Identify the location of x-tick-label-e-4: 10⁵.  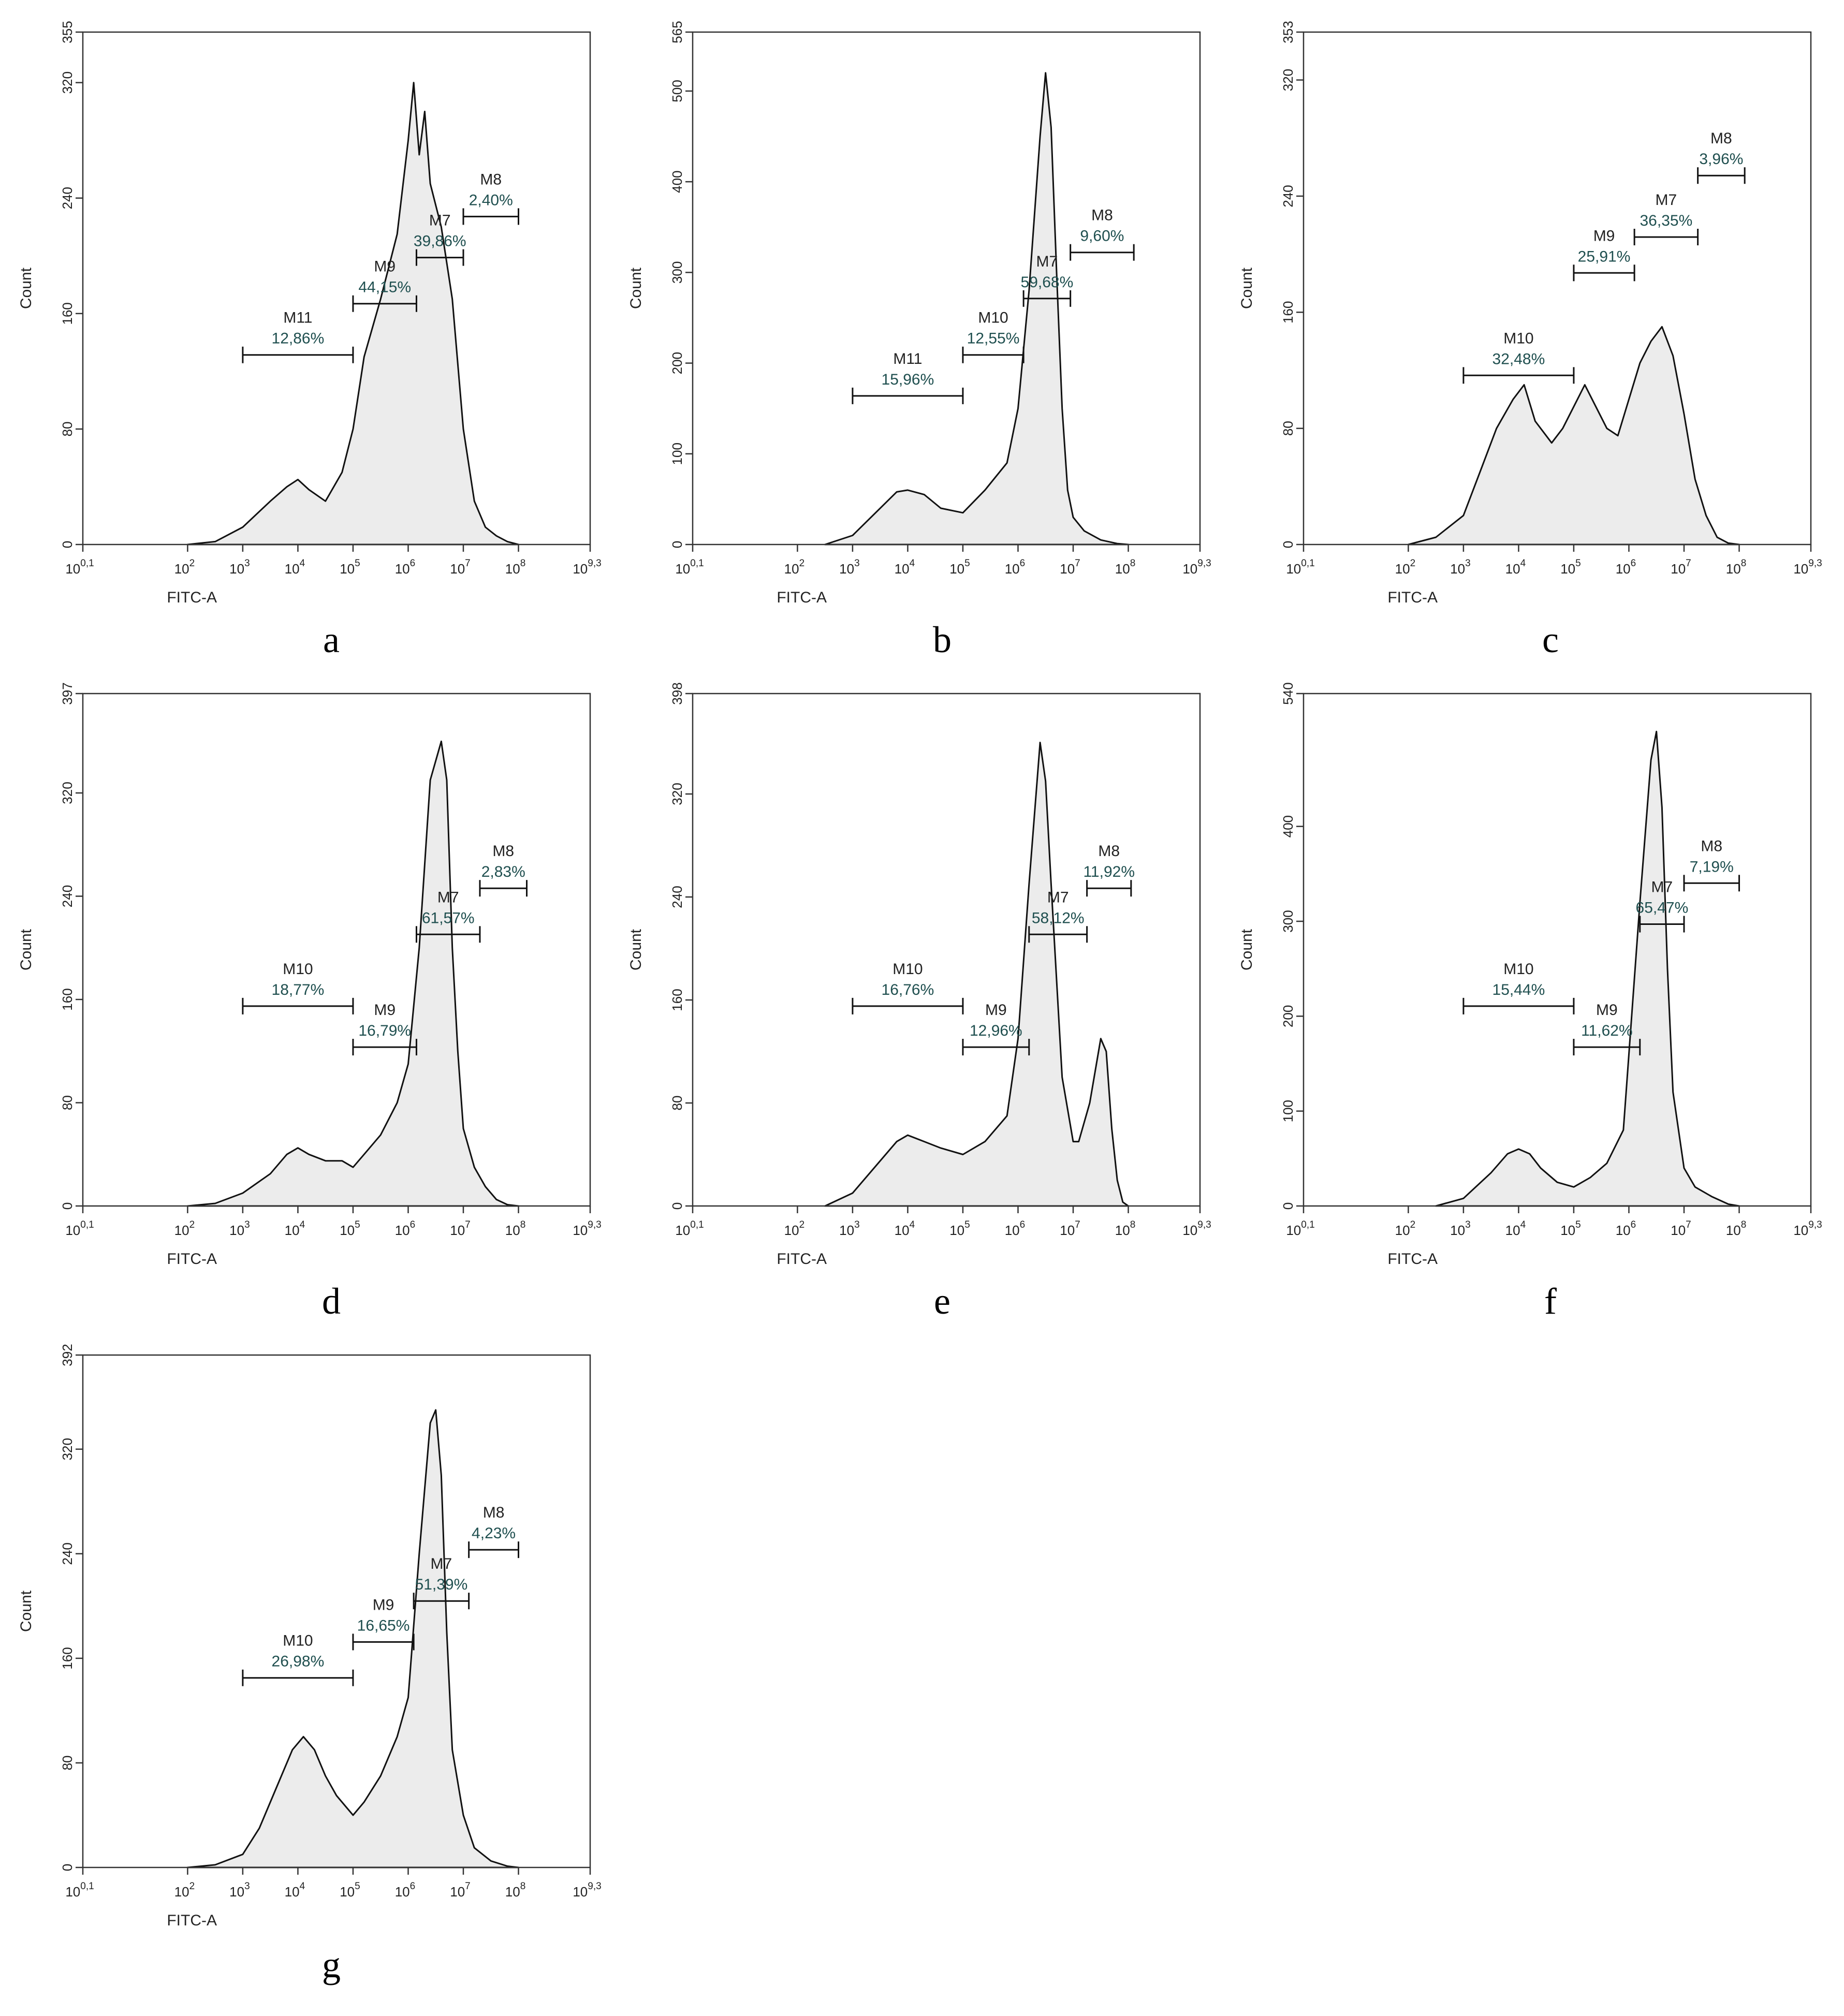
(959, 1228).